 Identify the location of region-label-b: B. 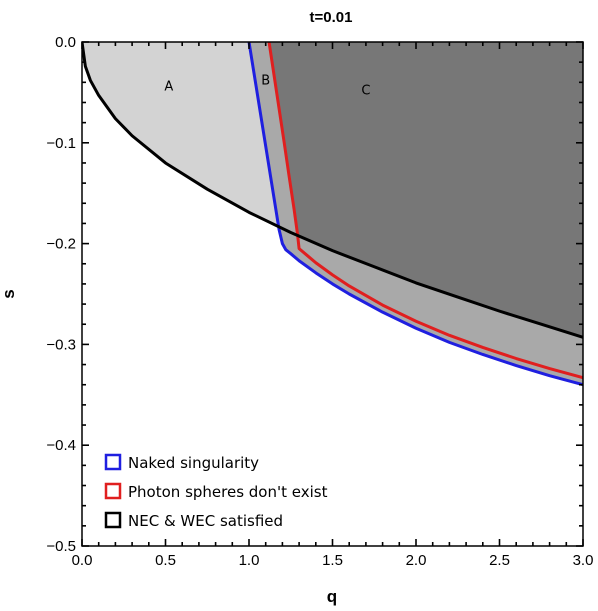
(265, 80).